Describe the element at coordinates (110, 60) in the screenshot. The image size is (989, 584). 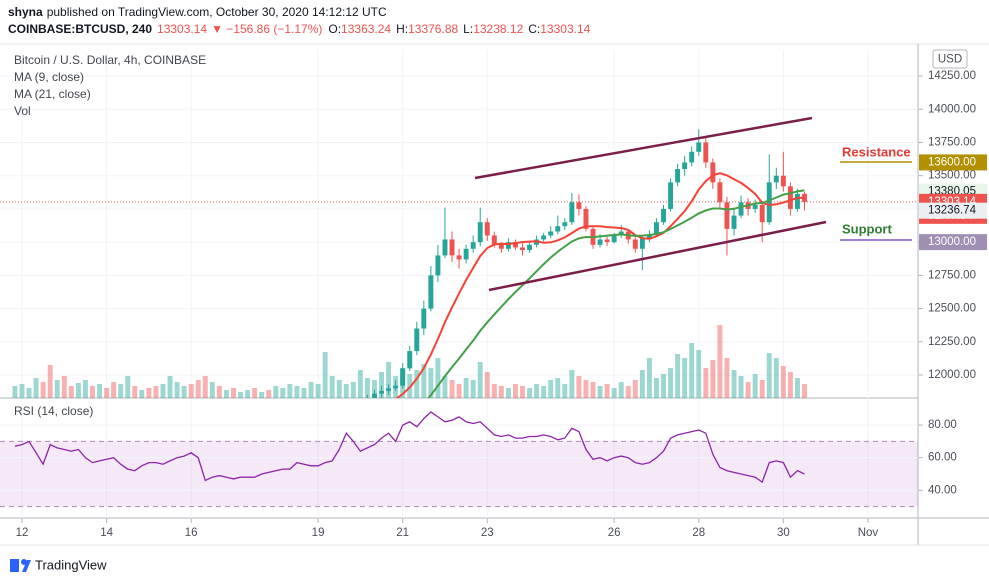
I see `chart-title: Bitcoin / U.S. Dollar, 4h, COINBASE` at that location.